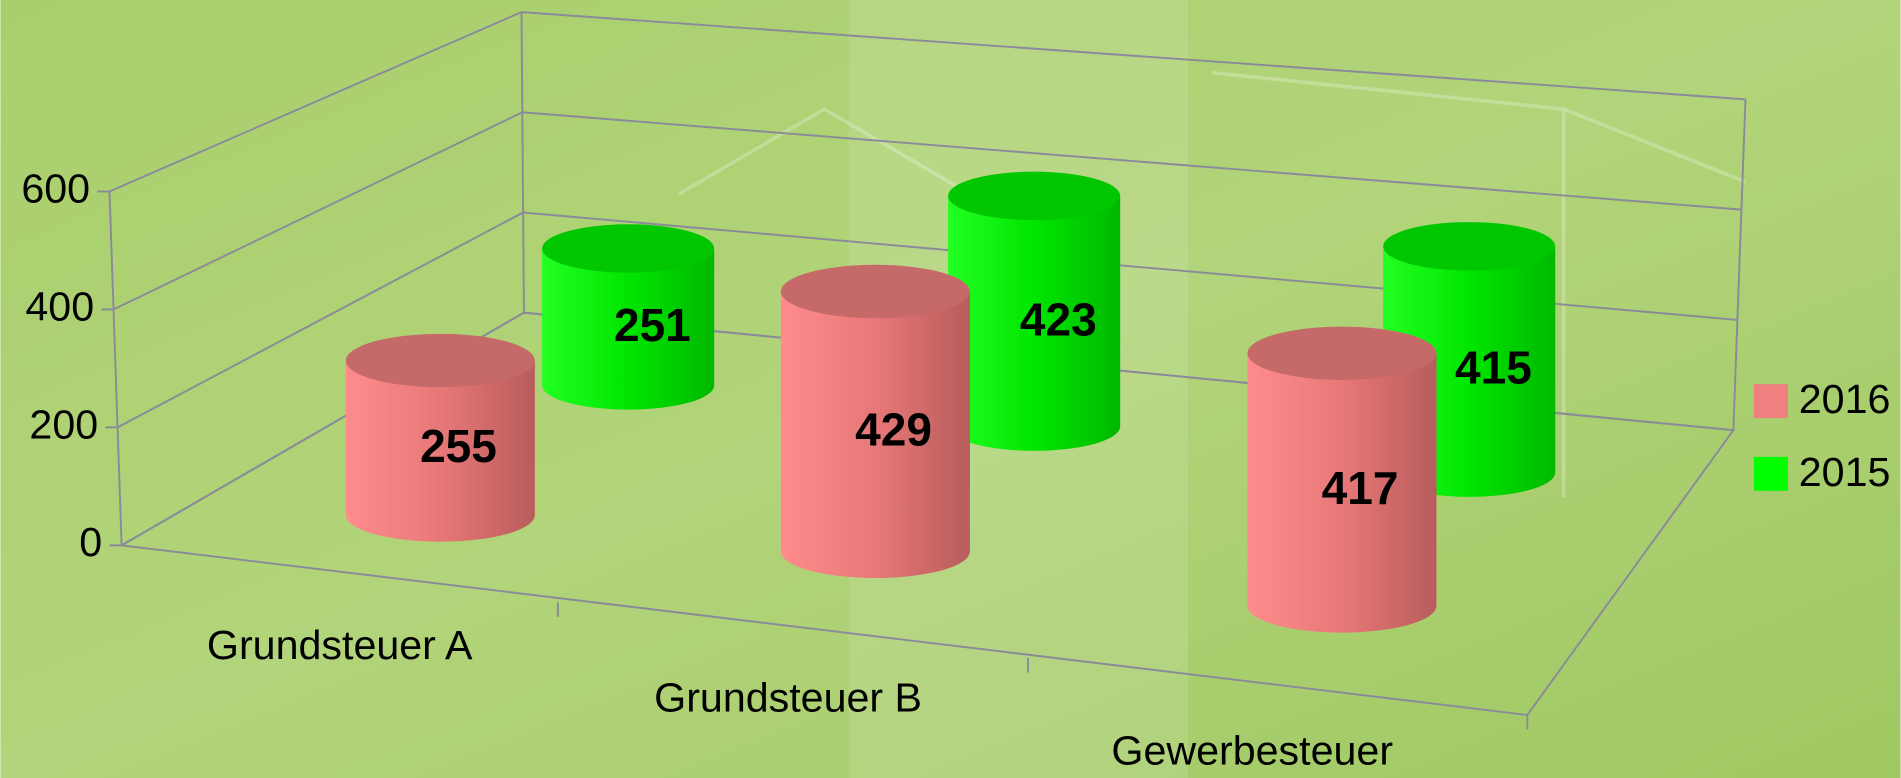  I want to click on data-label: 423, so click(1058, 320).